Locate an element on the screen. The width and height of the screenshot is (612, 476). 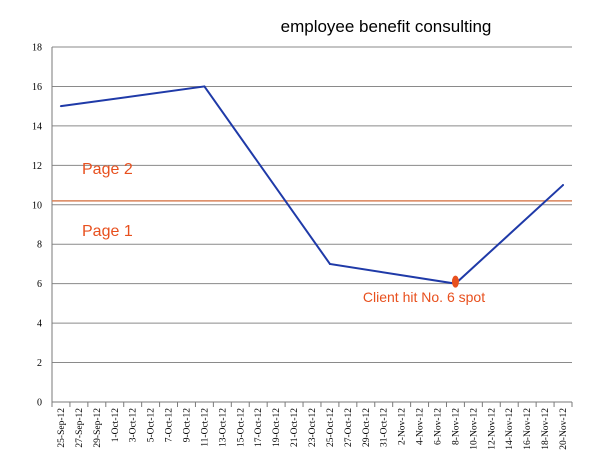
y-tick-label: 10 is located at coordinates (37, 205).